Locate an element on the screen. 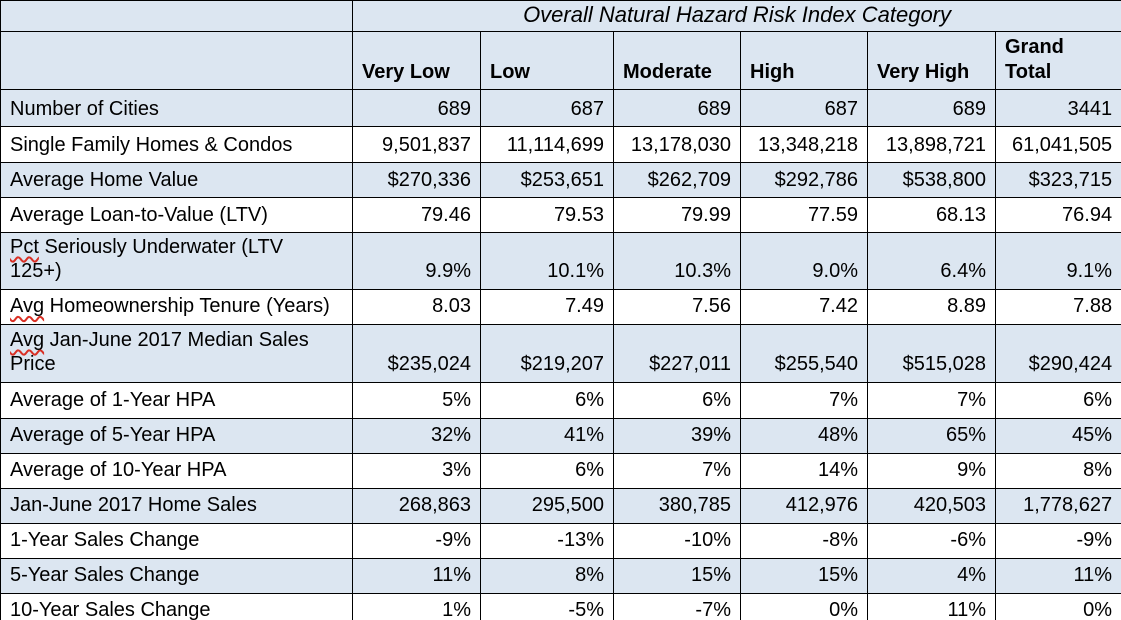 This screenshot has height=620, width=1121. data-cell: $290,424 is located at coordinates (1057, 353).